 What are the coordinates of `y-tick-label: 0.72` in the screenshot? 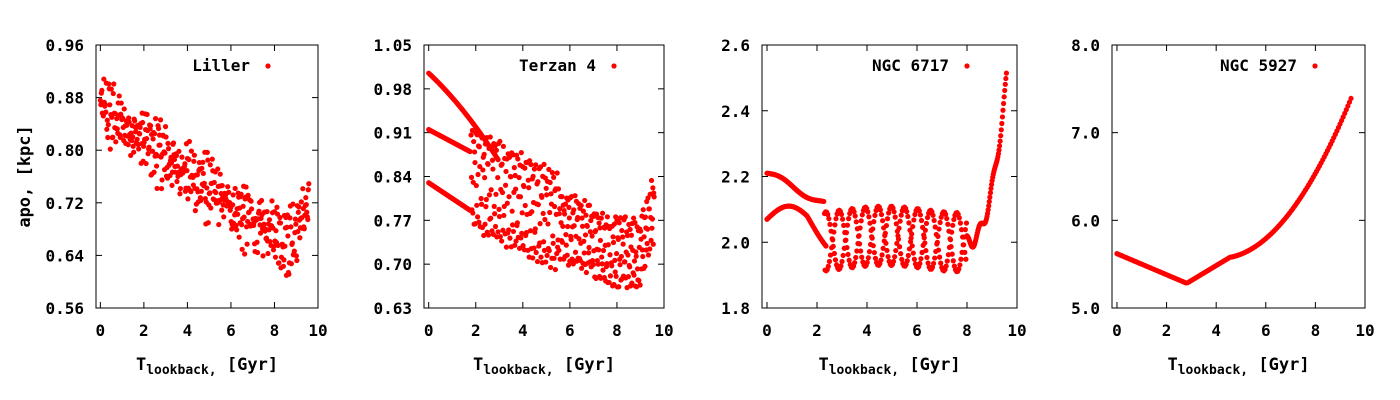 It's located at (64, 203).